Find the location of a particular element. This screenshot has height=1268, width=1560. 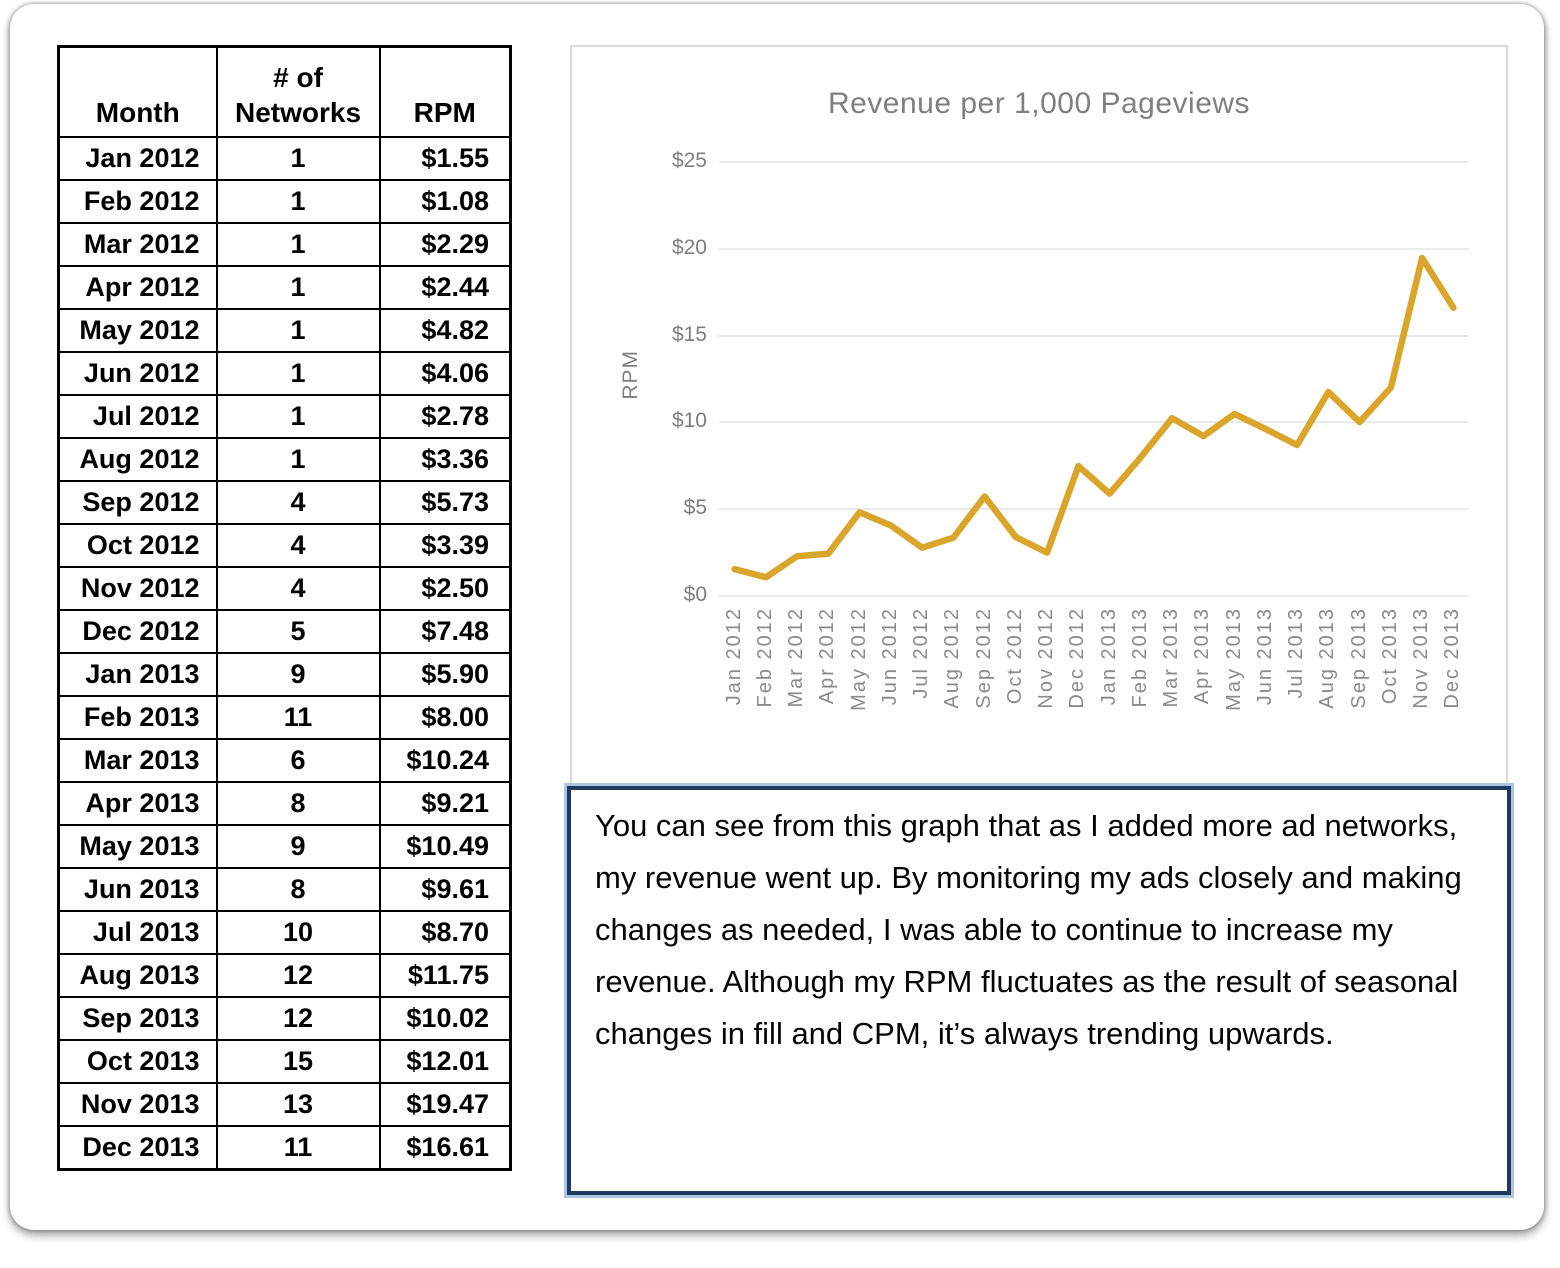

networks-cell: 5 is located at coordinates (298, 631).